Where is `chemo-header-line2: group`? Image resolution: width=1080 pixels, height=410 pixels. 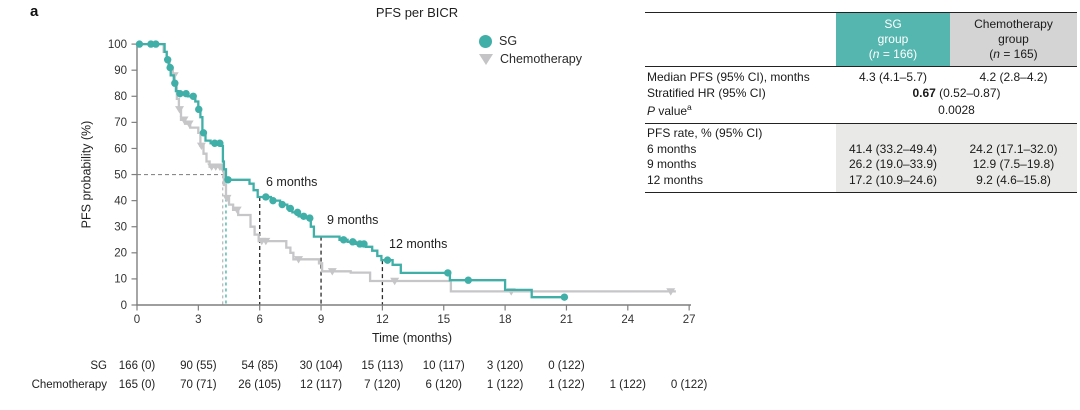 chemo-header-line2: group is located at coordinates (1013, 39).